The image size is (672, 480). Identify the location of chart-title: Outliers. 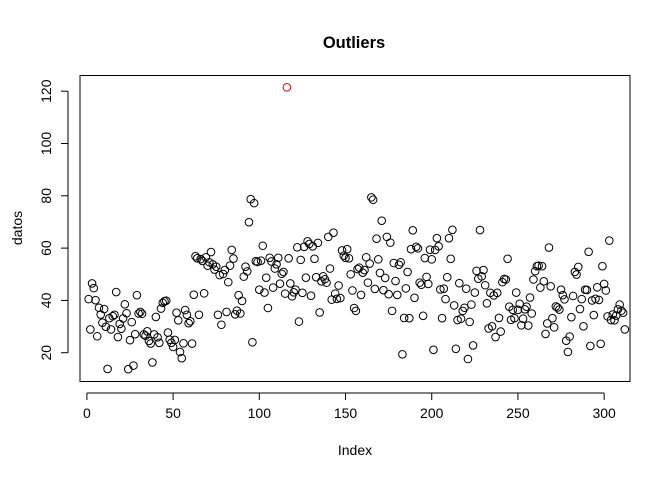
(354, 43).